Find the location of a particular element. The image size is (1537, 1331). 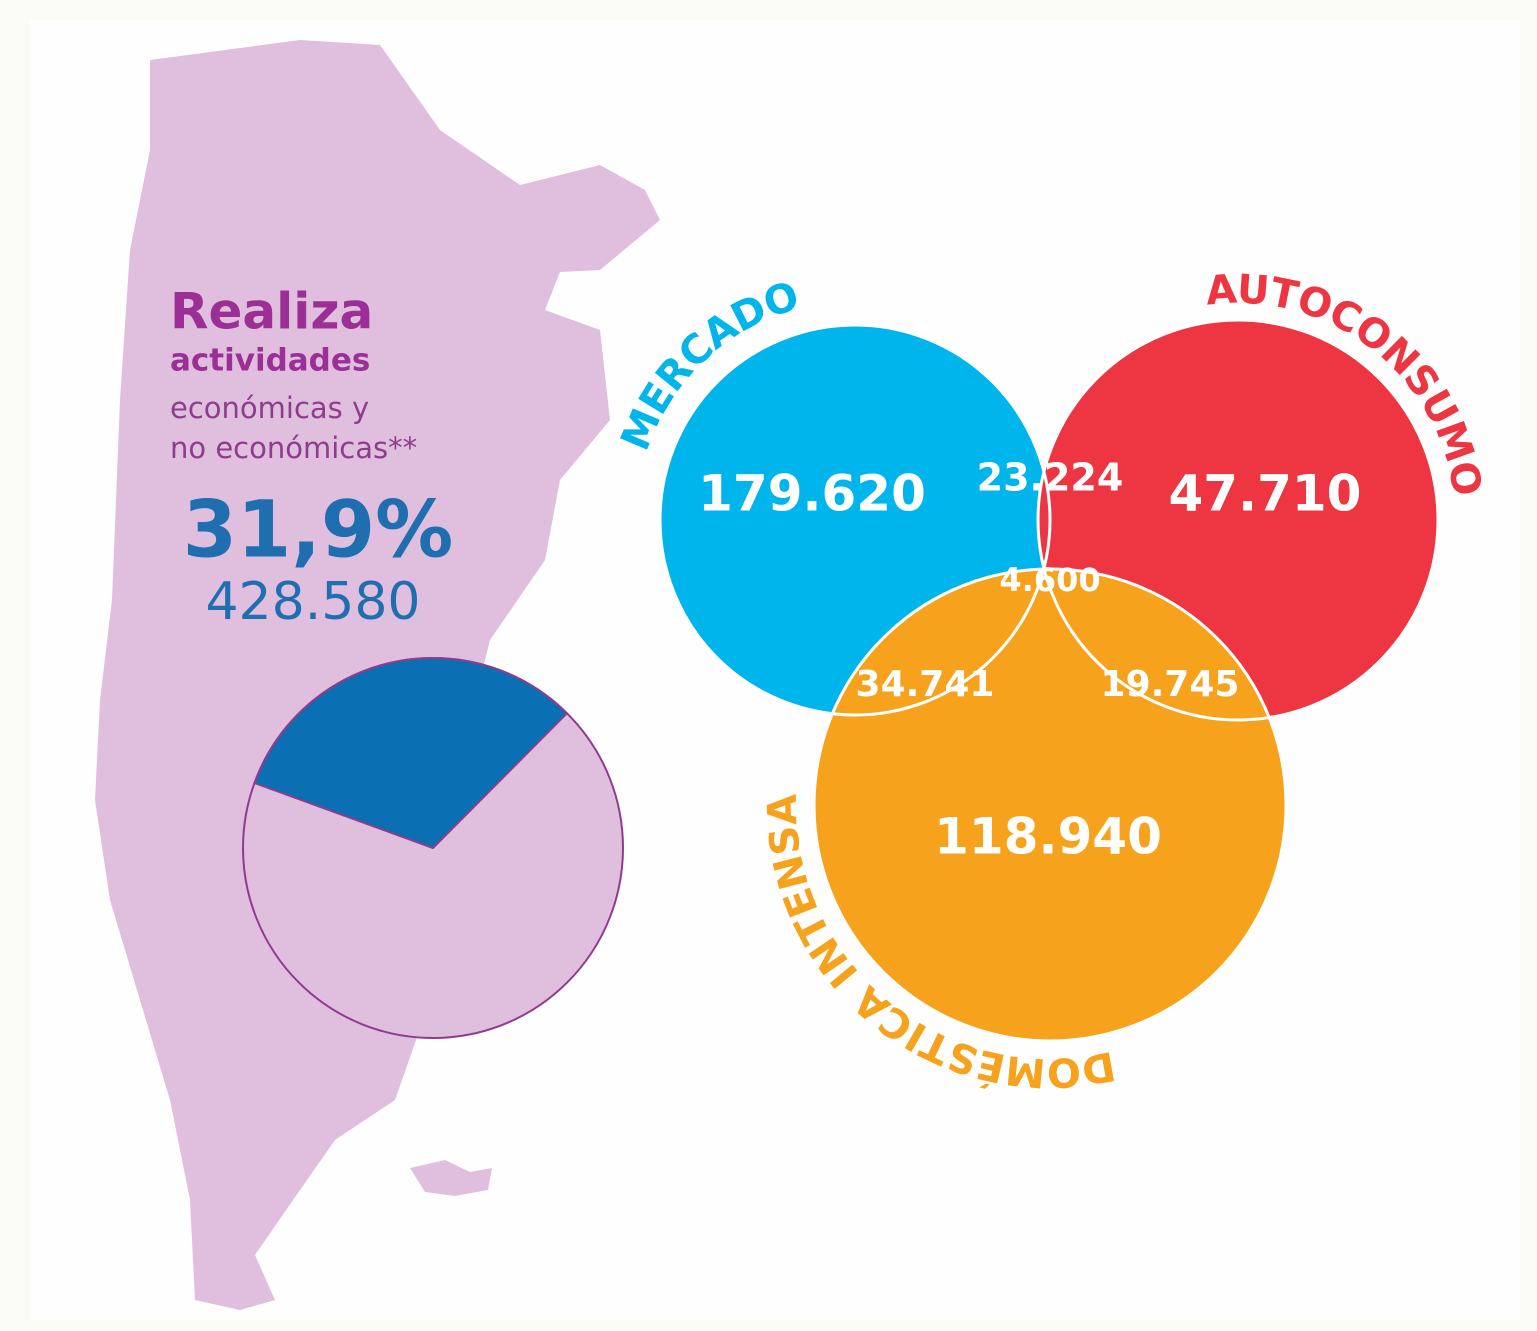

venn-region is located at coordinates (1050, 805).